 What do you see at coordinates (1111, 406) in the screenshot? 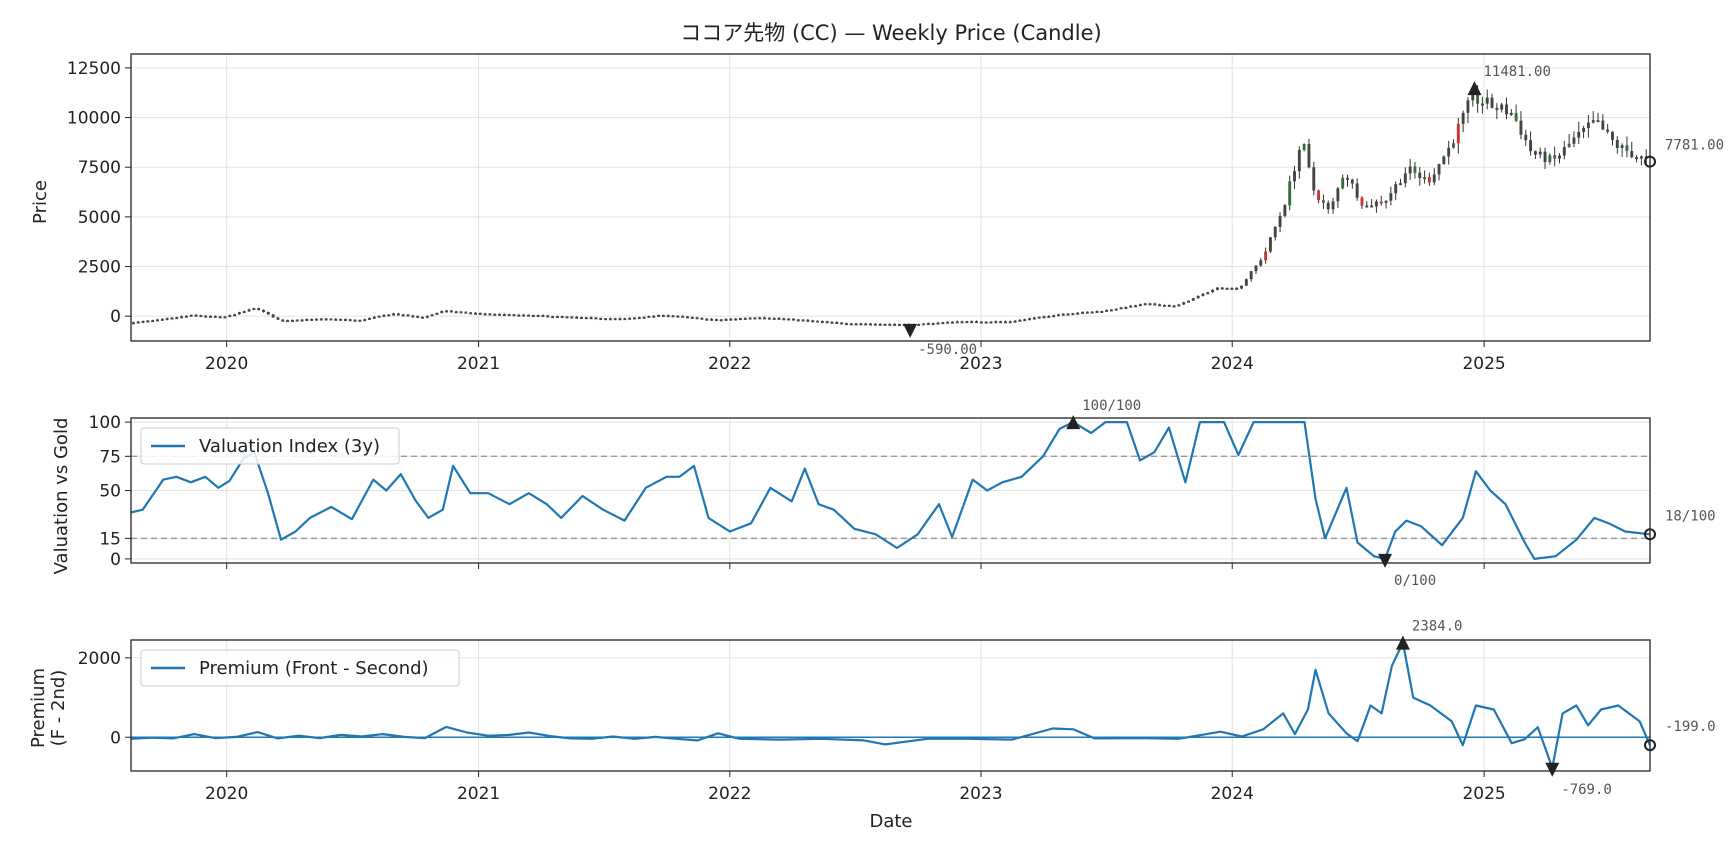
I see `max-label: 100/100` at bounding box center [1111, 406].